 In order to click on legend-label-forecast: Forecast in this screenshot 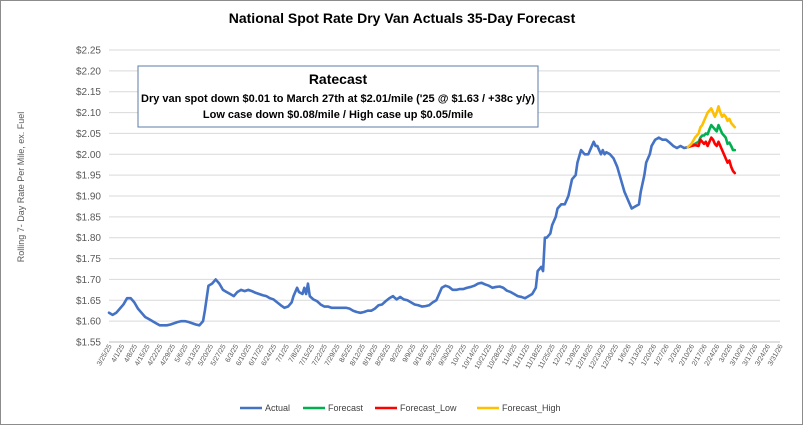, I will do `click(346, 408)`.